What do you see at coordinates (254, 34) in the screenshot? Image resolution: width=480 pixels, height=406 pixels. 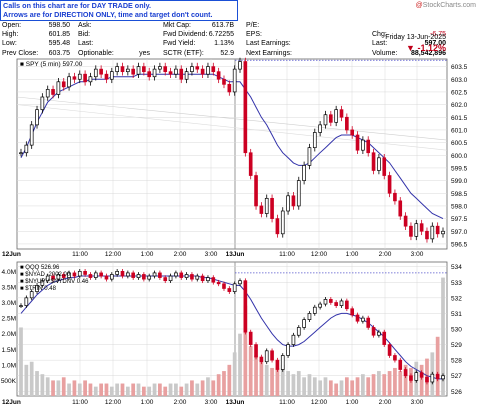 I see `header-col4-row-1: EPS:` at bounding box center [254, 34].